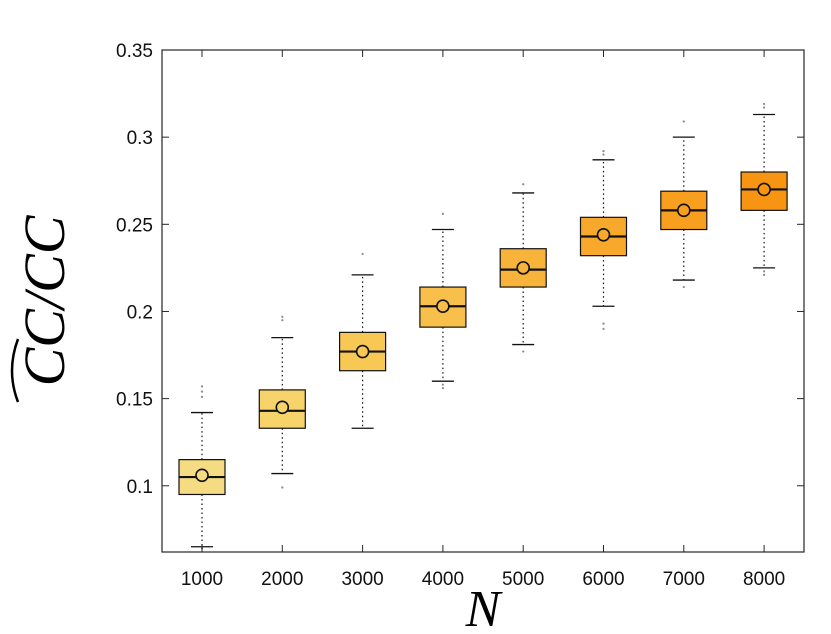 This screenshot has width=831, height=634. What do you see at coordinates (202, 579) in the screenshot?
I see `x-tick-label: 1000` at bounding box center [202, 579].